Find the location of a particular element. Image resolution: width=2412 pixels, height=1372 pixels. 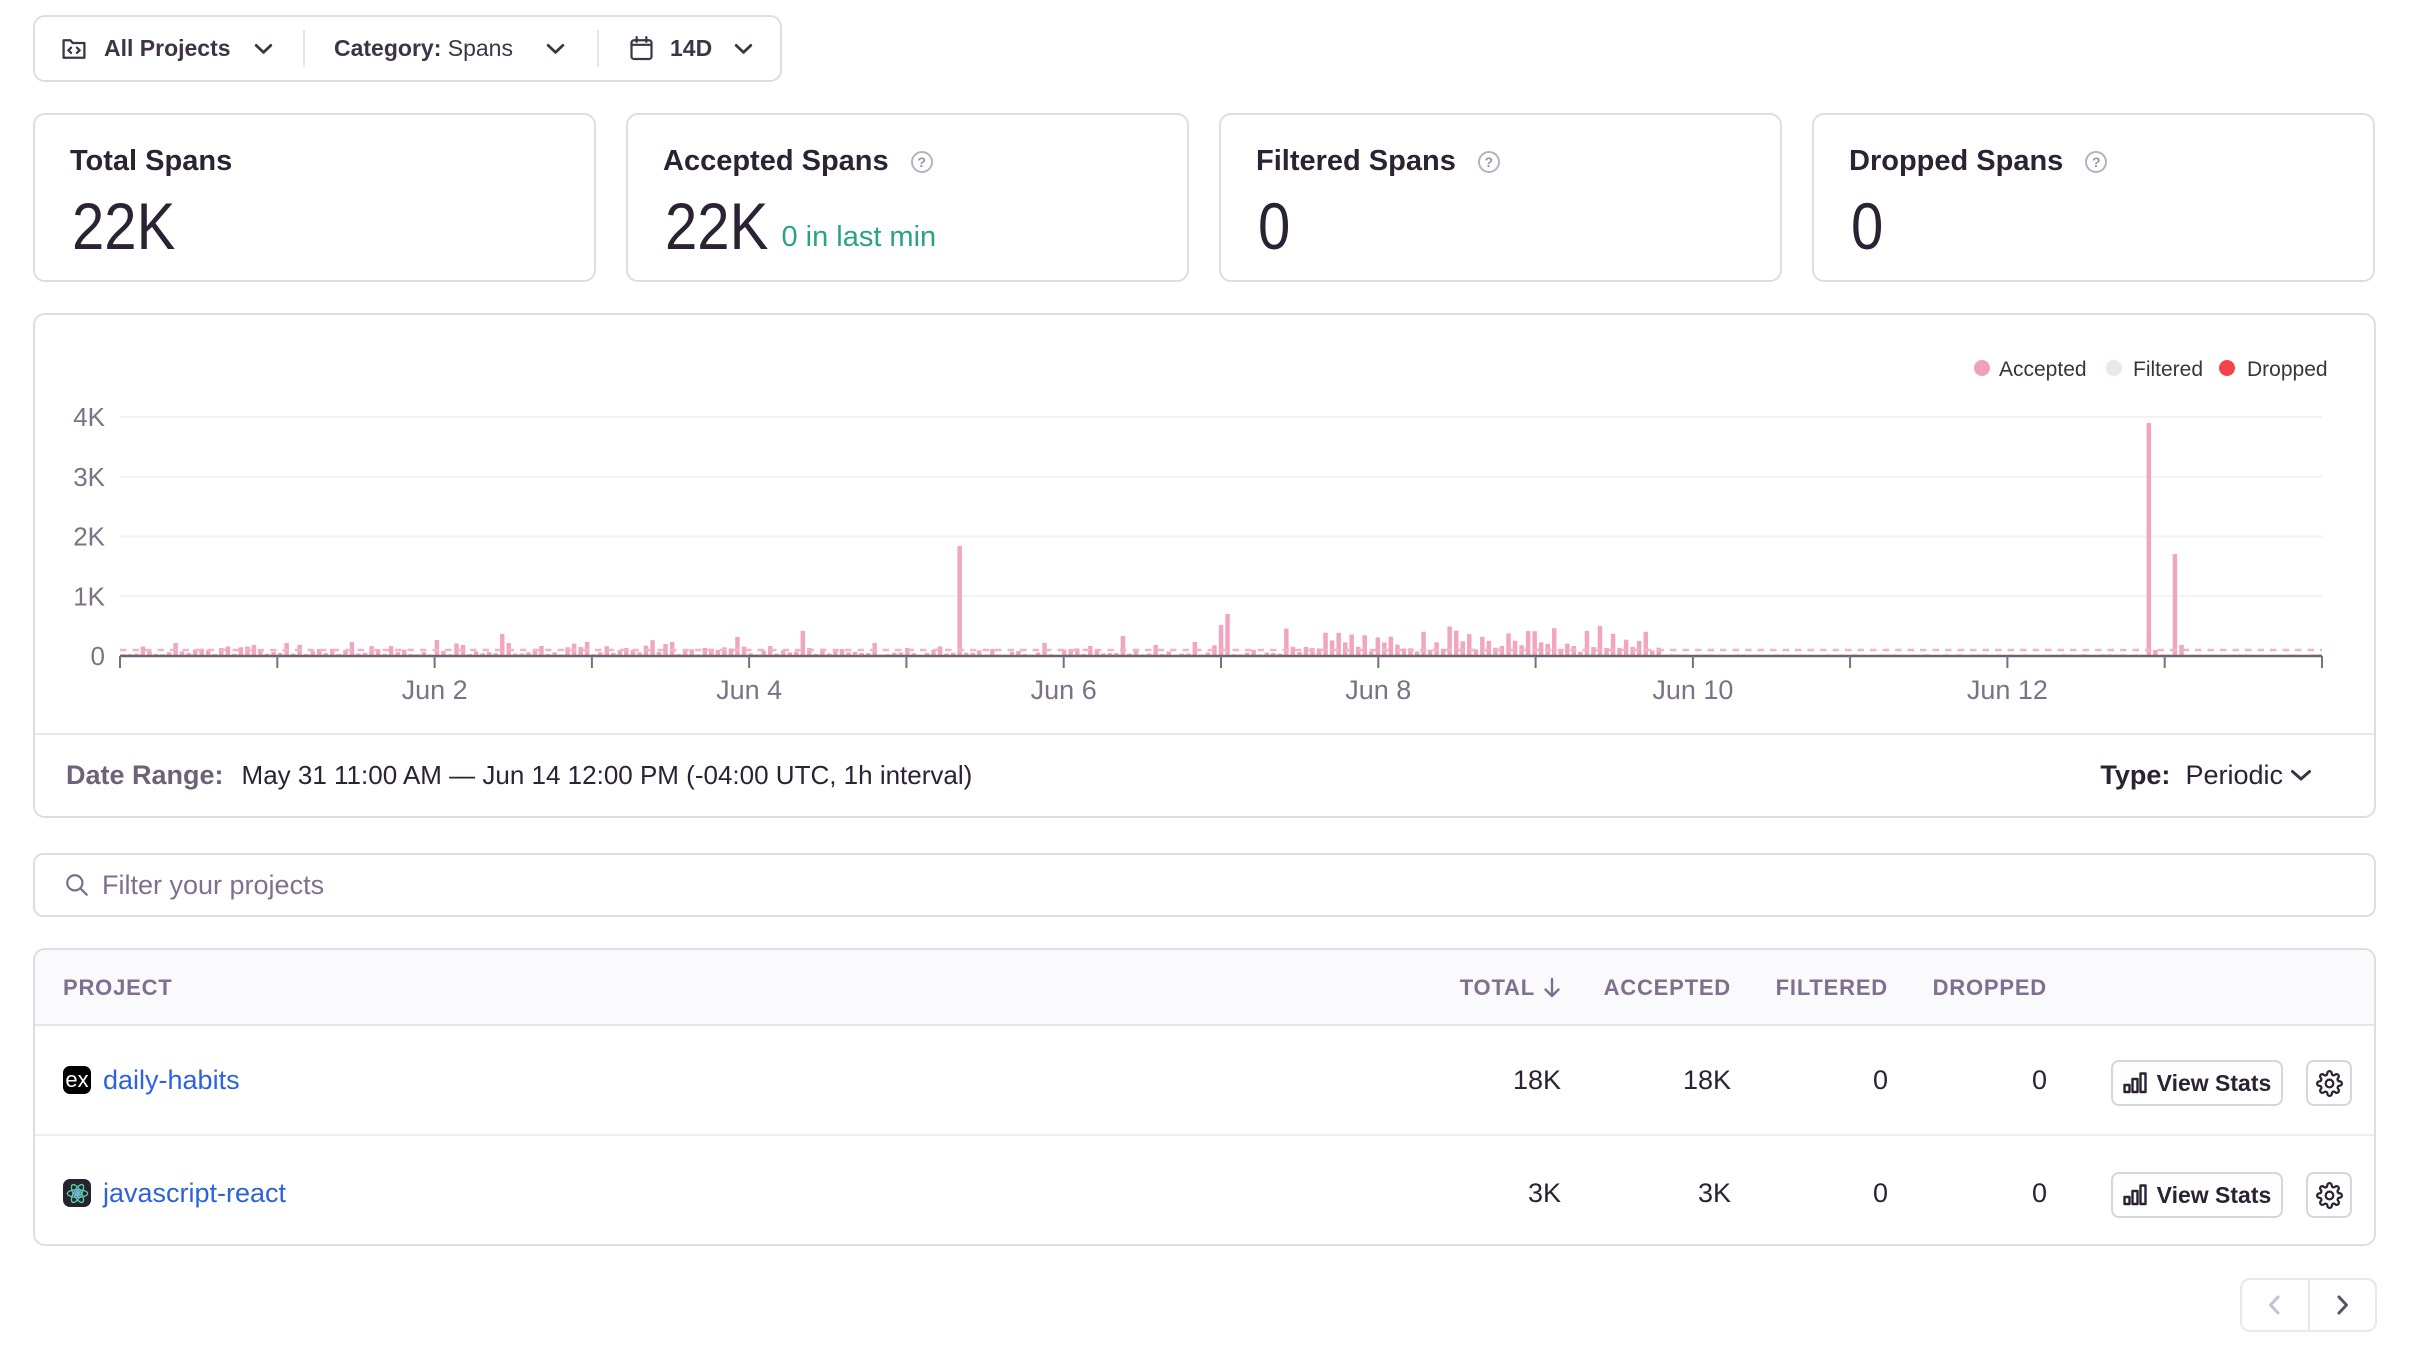

svg-text: 2K is located at coordinates (89, 537).